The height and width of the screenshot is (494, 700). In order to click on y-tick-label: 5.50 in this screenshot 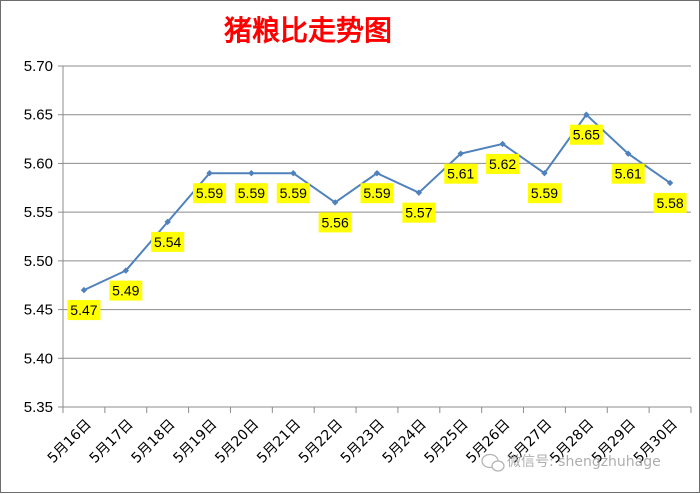, I will do `click(38, 261)`.